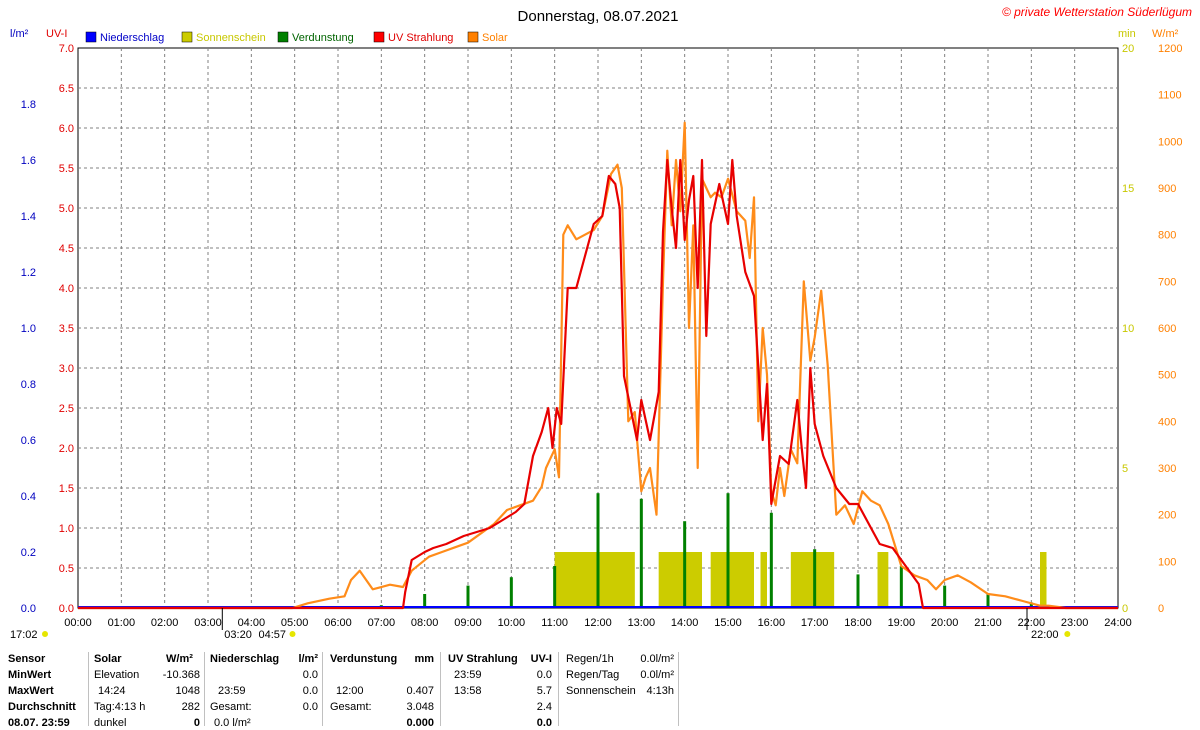 This screenshot has width=1200, height=730. What do you see at coordinates (1167, 562) in the screenshot?
I see `solar-tick-label: 100` at bounding box center [1167, 562].